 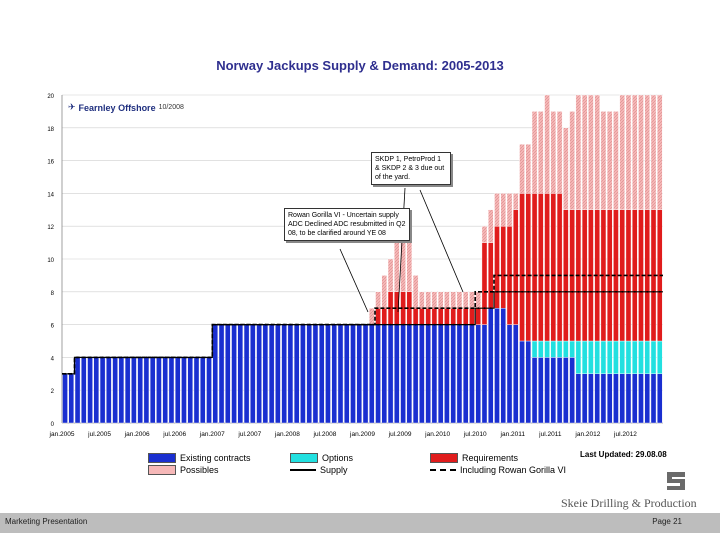 I want to click on legend-supply-label: Supply, so click(x=334, y=470).